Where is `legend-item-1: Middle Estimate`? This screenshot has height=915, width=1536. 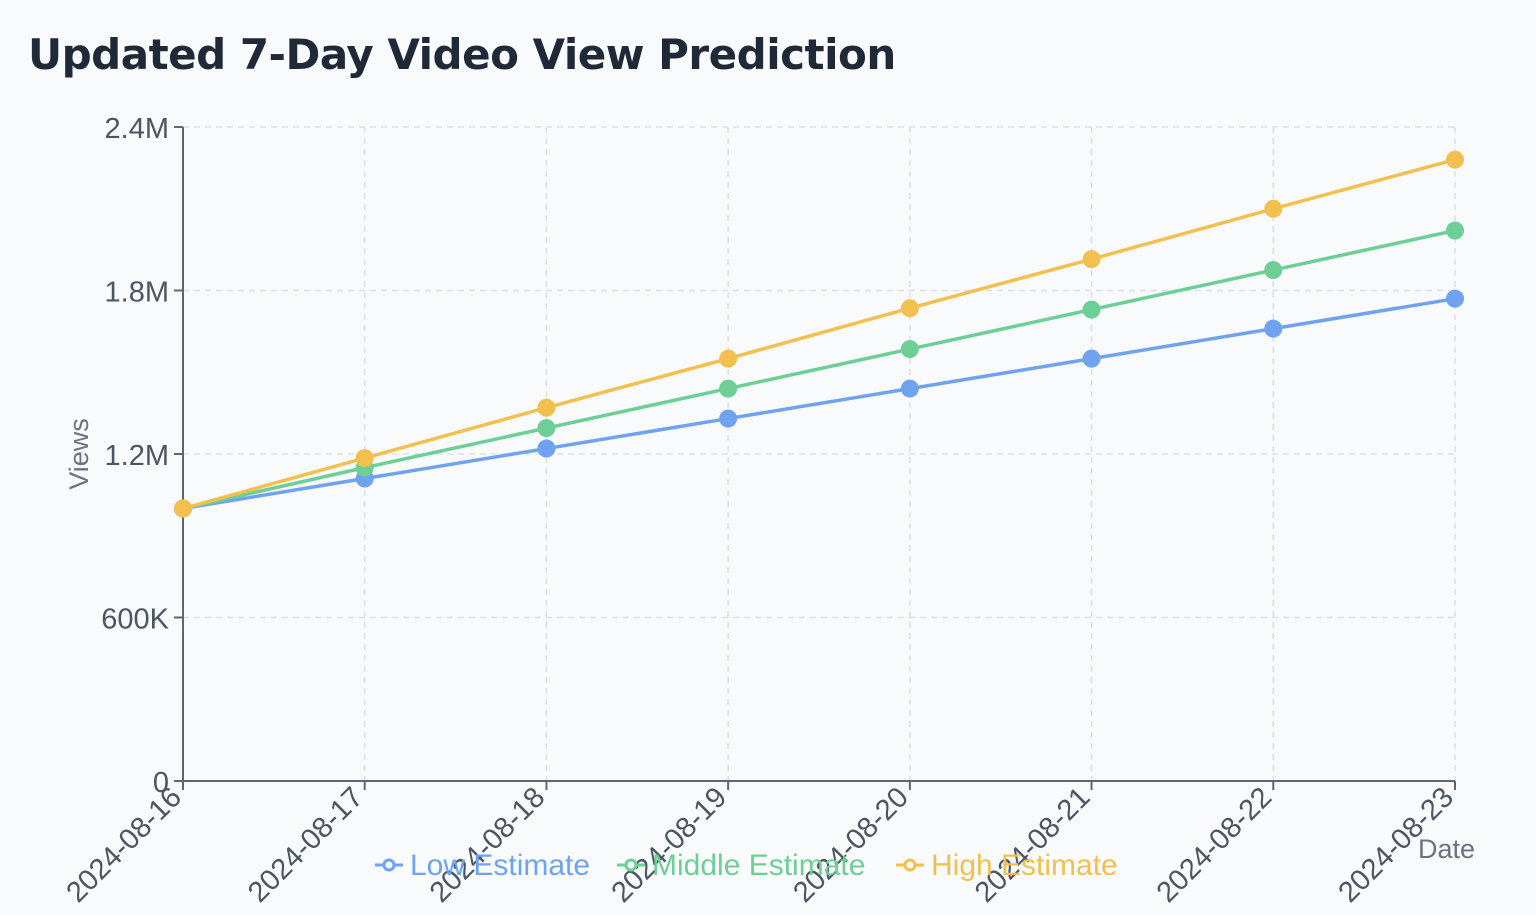
legend-item-1: Middle Estimate is located at coordinates (741, 865).